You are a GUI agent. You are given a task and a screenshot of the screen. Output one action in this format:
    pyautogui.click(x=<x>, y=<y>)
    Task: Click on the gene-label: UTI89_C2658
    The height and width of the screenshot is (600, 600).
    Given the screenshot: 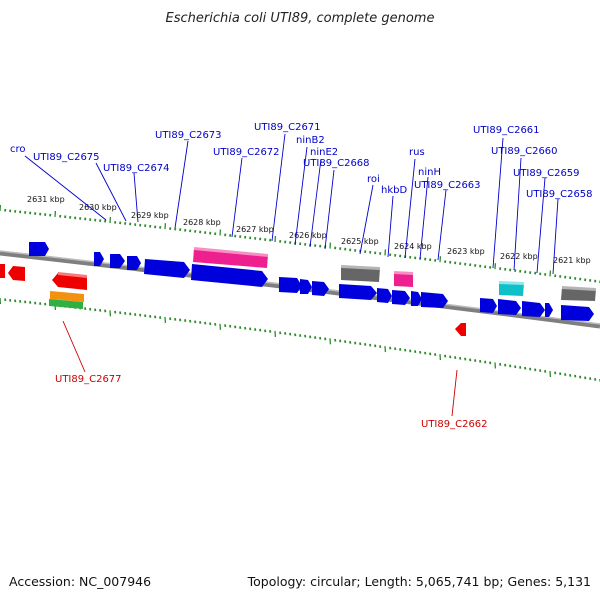 What is the action you would take?
    pyautogui.click(x=559, y=194)
    